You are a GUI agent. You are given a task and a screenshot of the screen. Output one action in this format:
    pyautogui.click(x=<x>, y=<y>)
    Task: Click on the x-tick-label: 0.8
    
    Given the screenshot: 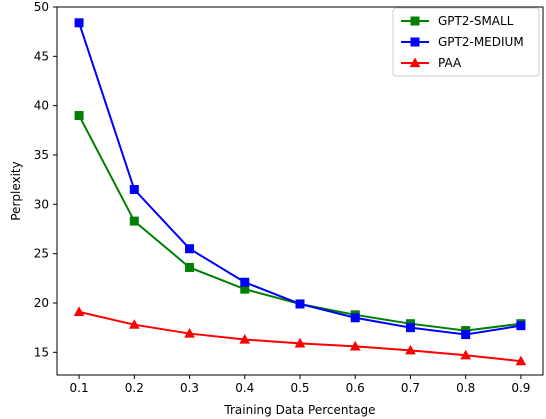 What is the action you would take?
    pyautogui.click(x=465, y=388)
    